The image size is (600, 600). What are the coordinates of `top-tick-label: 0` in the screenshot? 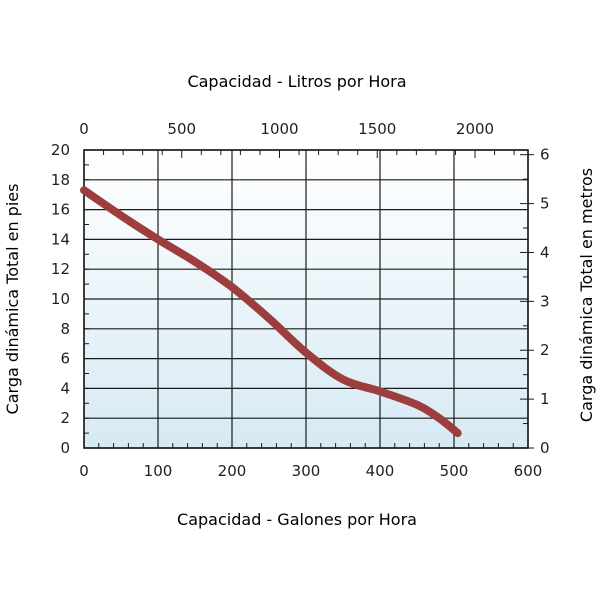 It's located at (84, 129).